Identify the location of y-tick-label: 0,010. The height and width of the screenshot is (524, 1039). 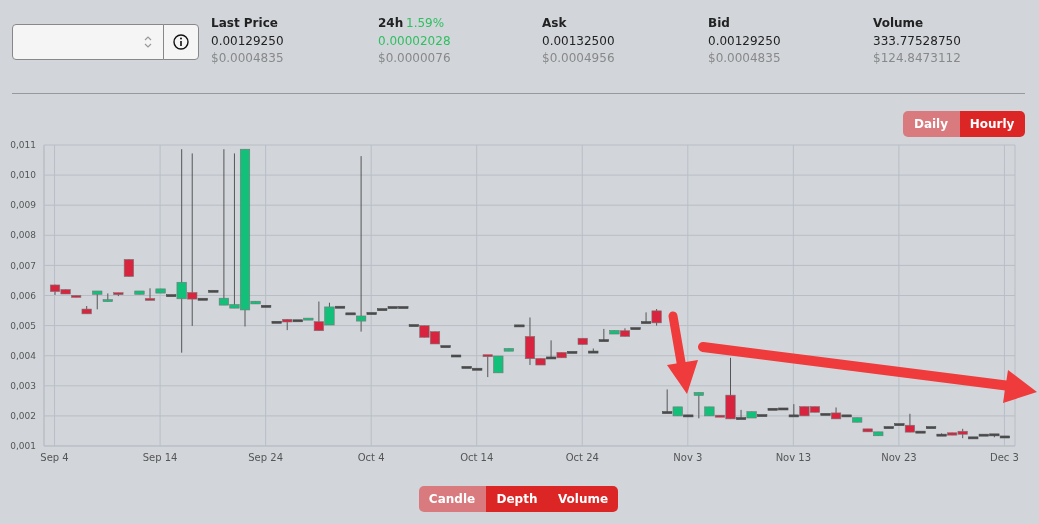
(23, 175).